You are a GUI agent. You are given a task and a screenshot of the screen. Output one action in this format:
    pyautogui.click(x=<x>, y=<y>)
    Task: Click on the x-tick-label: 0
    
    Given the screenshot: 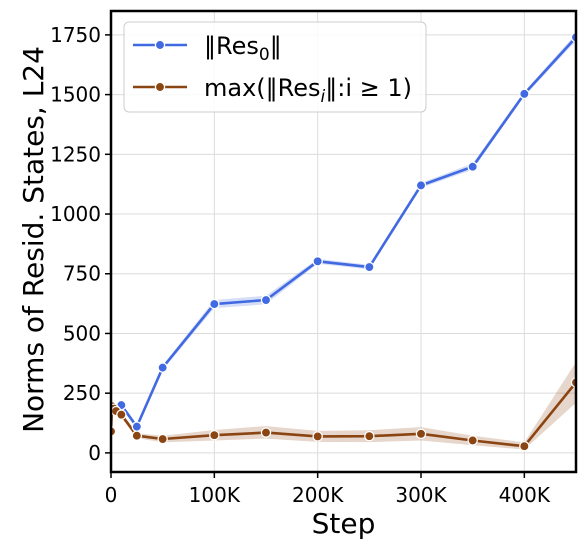 What is the action you would take?
    pyautogui.click(x=111, y=495)
    